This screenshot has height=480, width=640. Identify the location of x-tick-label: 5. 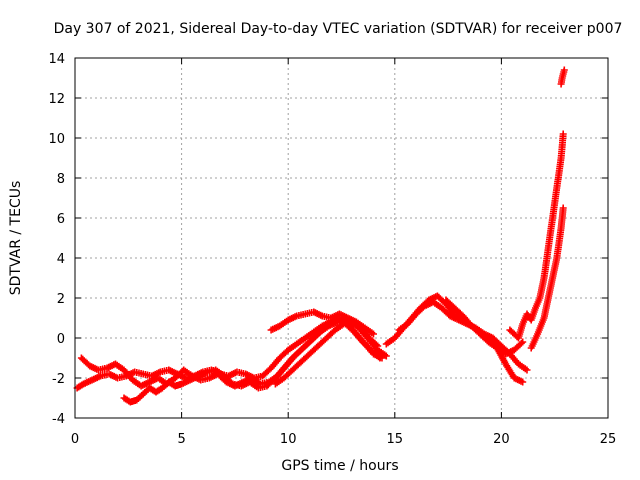
(181, 439).